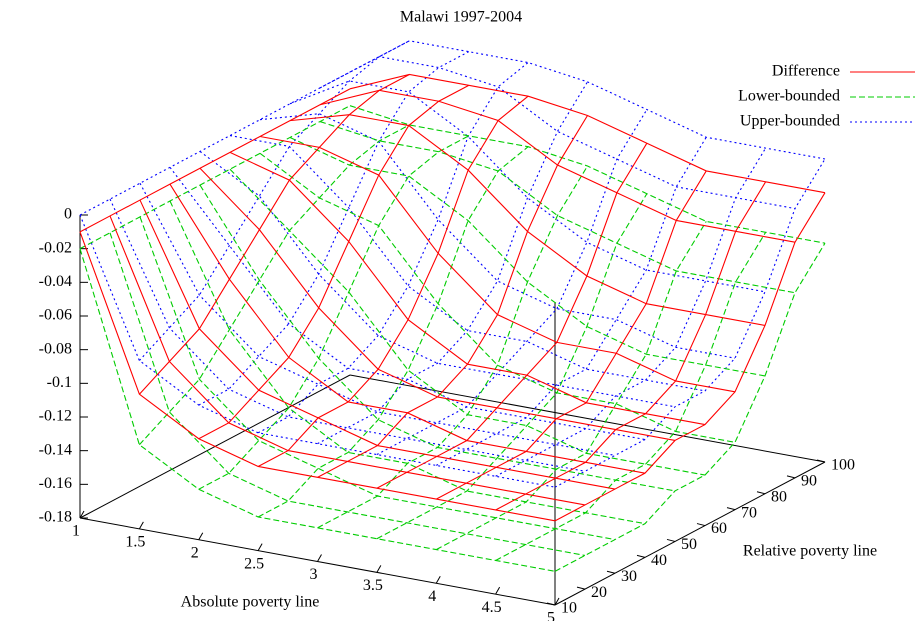  What do you see at coordinates (569, 608) in the screenshot?
I see `y-tick-label: 10` at bounding box center [569, 608].